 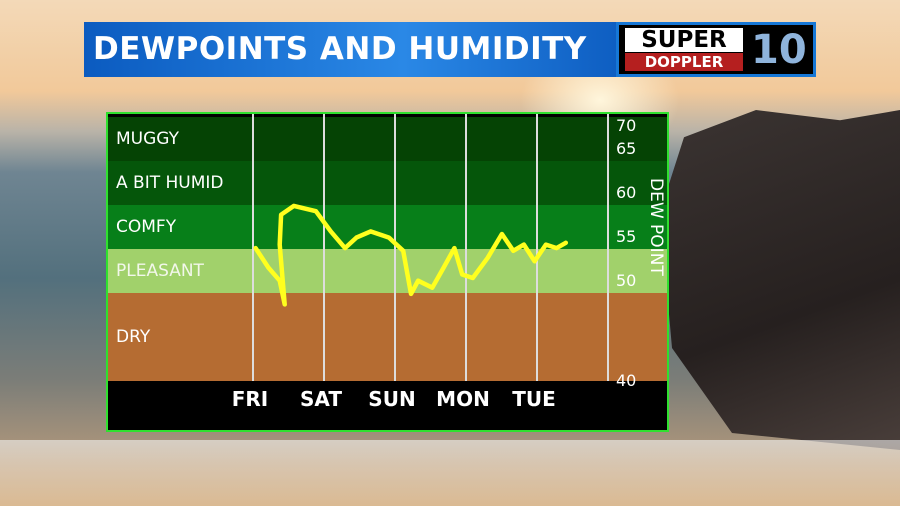 I want to click on y-tick-label: 60, so click(x=626, y=192).